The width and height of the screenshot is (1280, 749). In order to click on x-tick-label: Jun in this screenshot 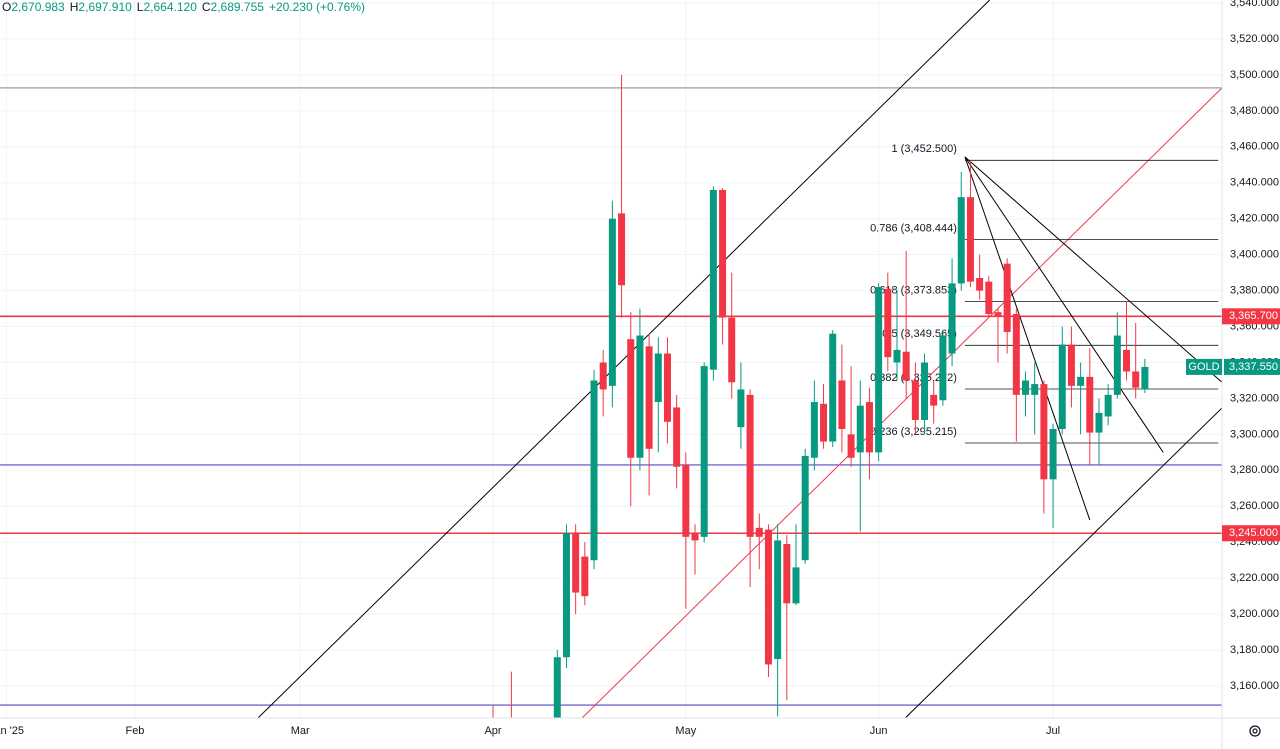, I will do `click(879, 731)`.